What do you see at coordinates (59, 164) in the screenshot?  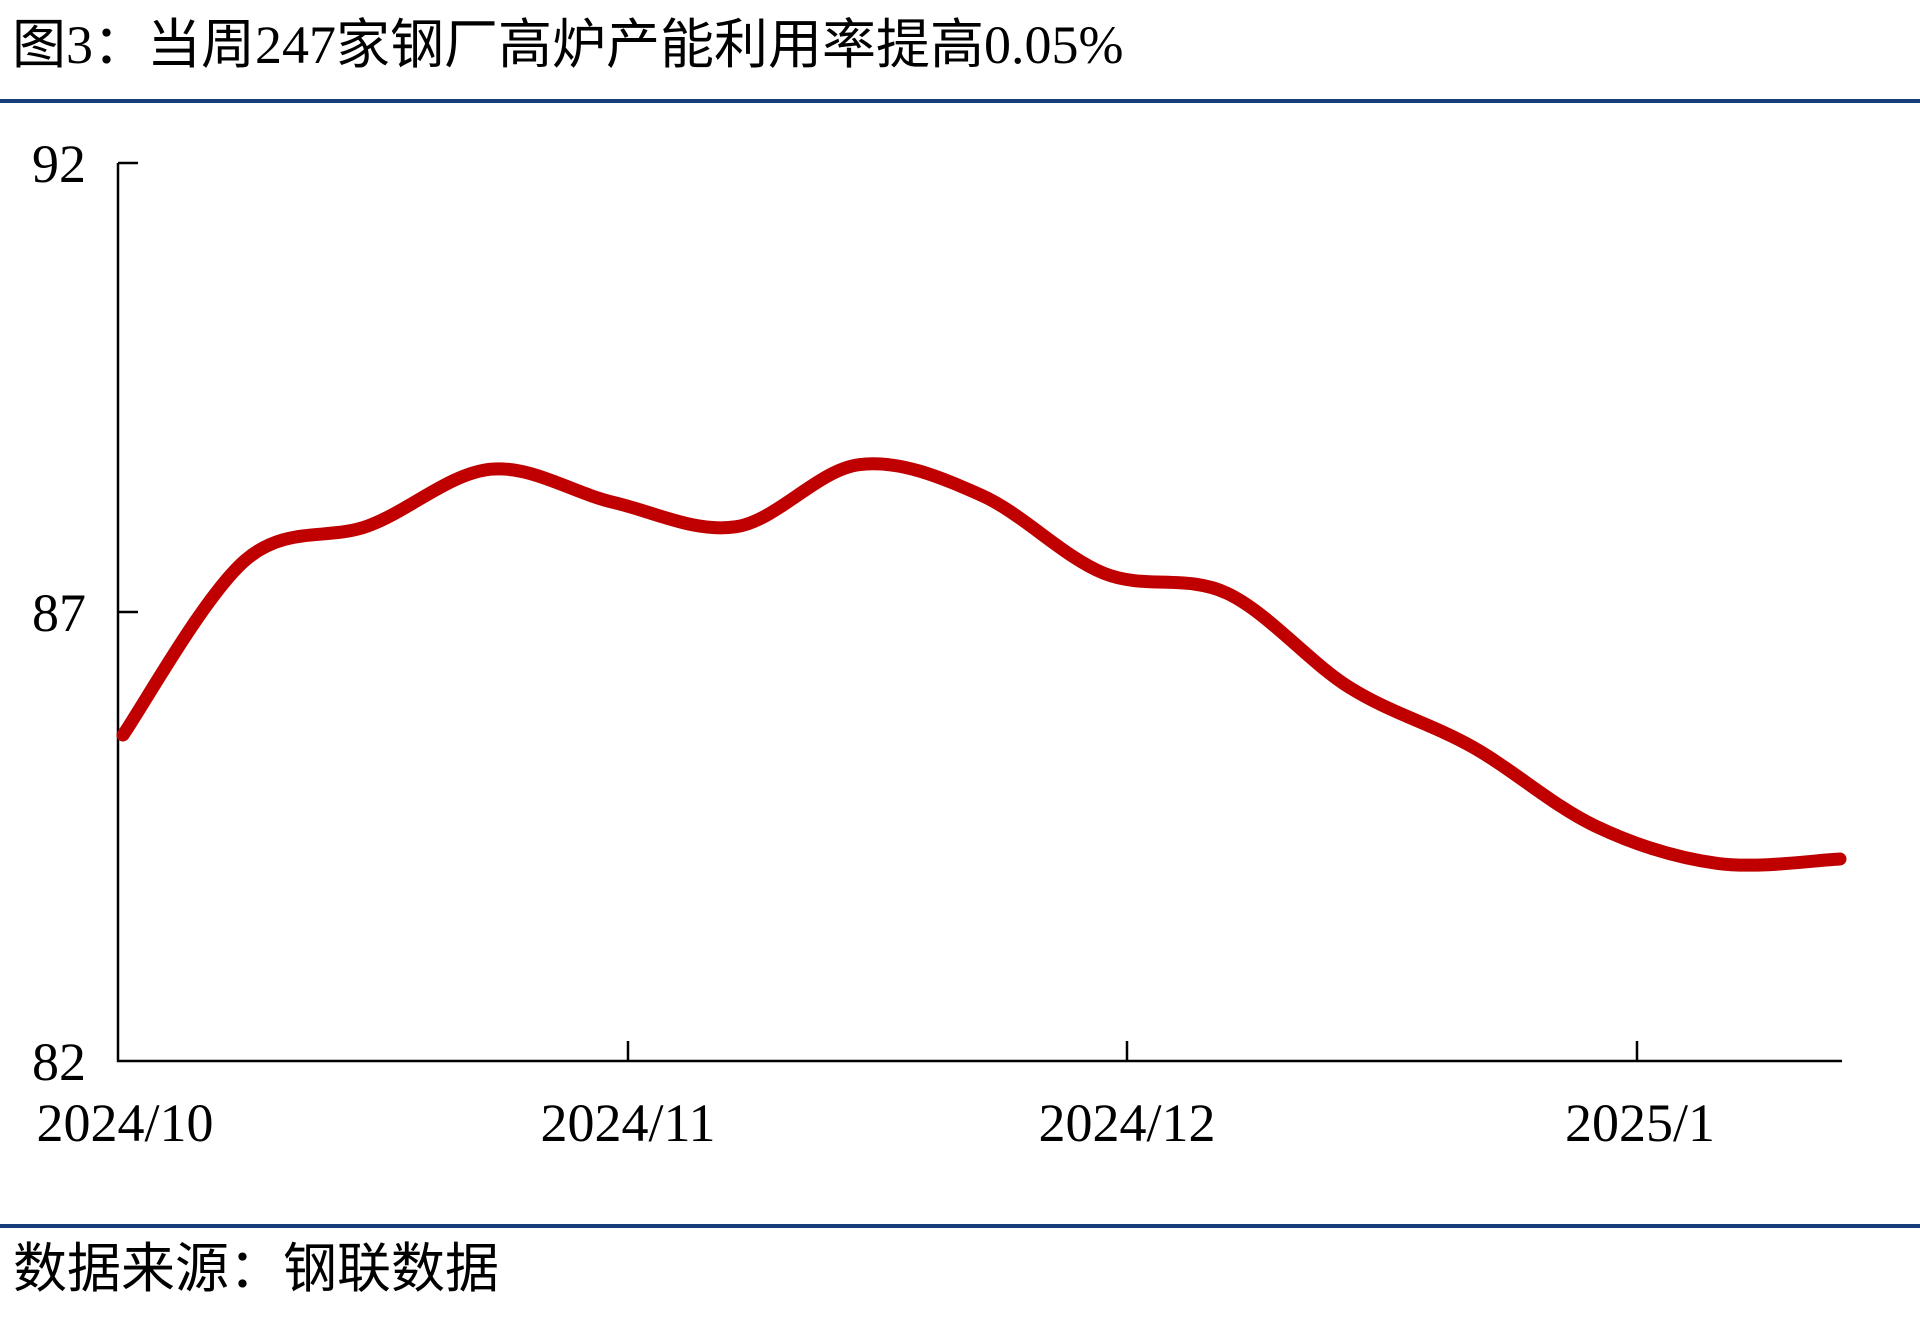 I see `y-tick-label-92: 92` at bounding box center [59, 164].